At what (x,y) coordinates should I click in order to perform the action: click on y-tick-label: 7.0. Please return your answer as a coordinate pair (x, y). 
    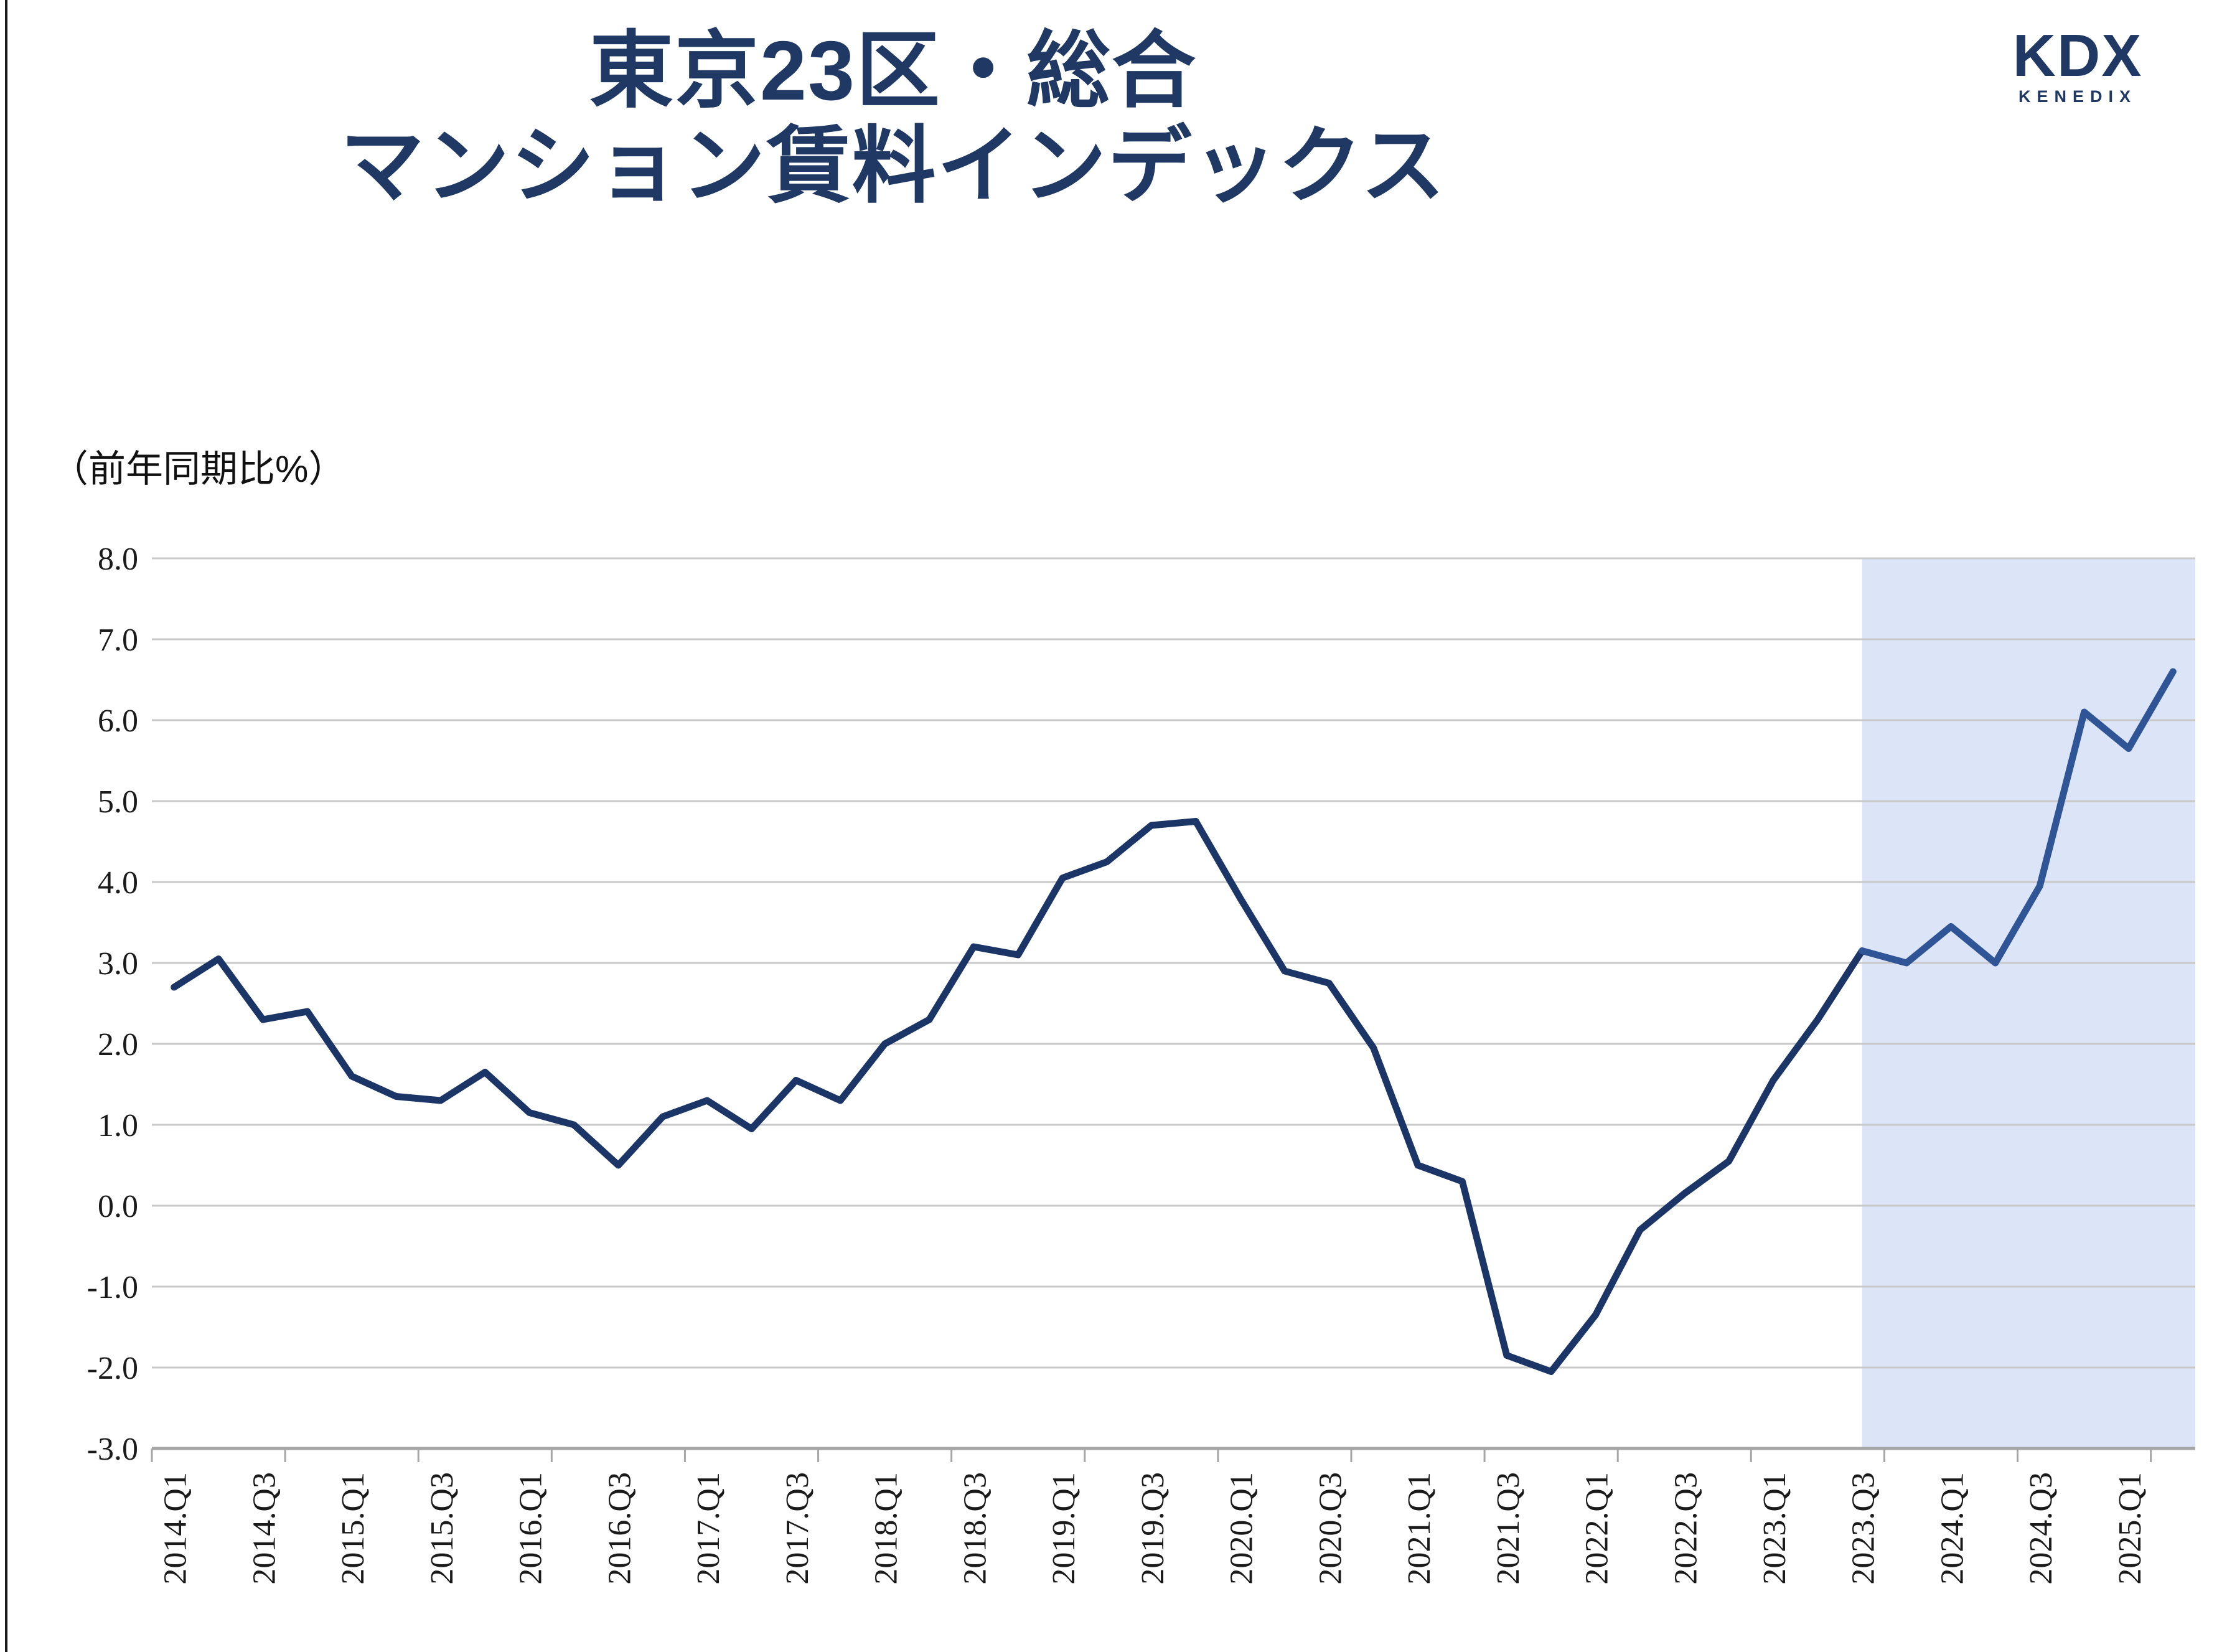
    Looking at the image, I should click on (118, 640).